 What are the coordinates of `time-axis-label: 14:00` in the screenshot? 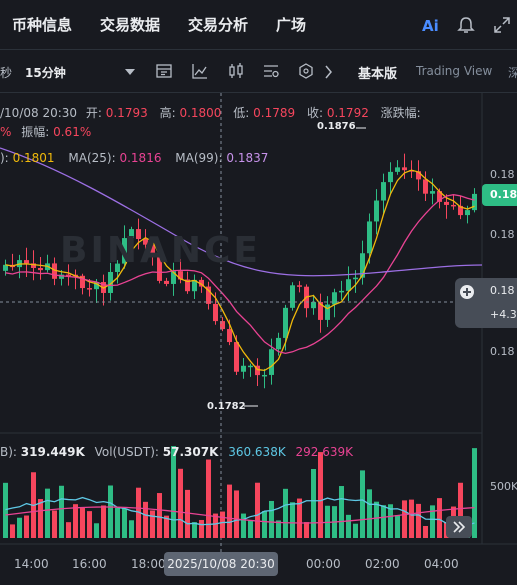 It's located at (31, 564).